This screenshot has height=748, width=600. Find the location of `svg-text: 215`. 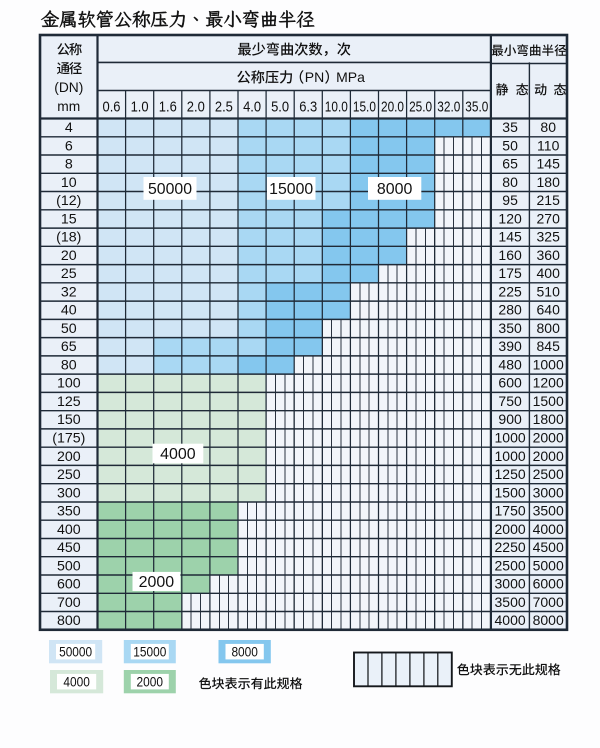

svg-text: 215 is located at coordinates (549, 200).